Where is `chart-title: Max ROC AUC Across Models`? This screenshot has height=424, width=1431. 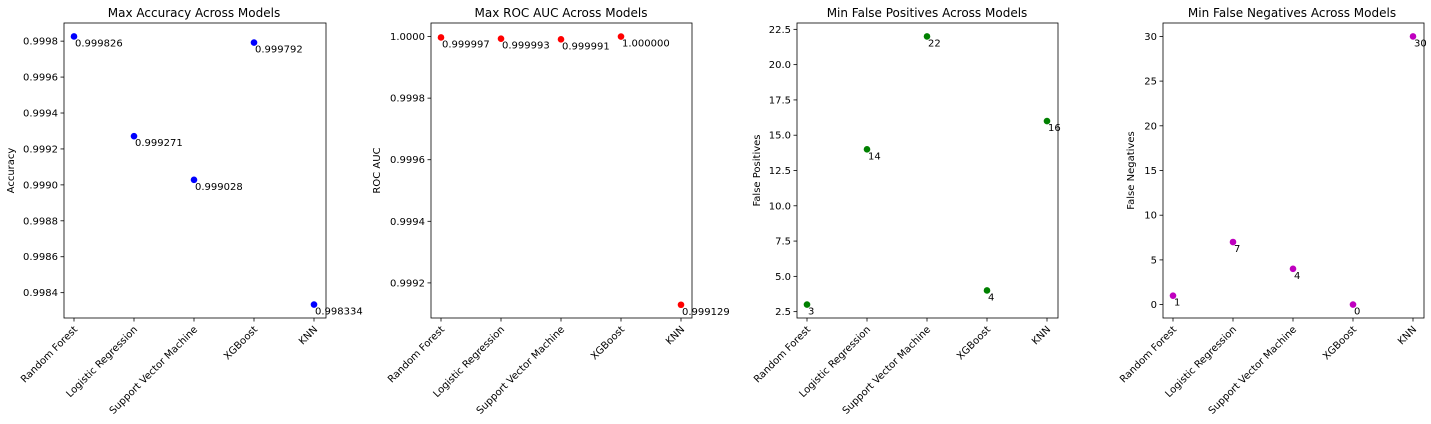
chart-title: Max ROC AUC Across Models is located at coordinates (561, 13).